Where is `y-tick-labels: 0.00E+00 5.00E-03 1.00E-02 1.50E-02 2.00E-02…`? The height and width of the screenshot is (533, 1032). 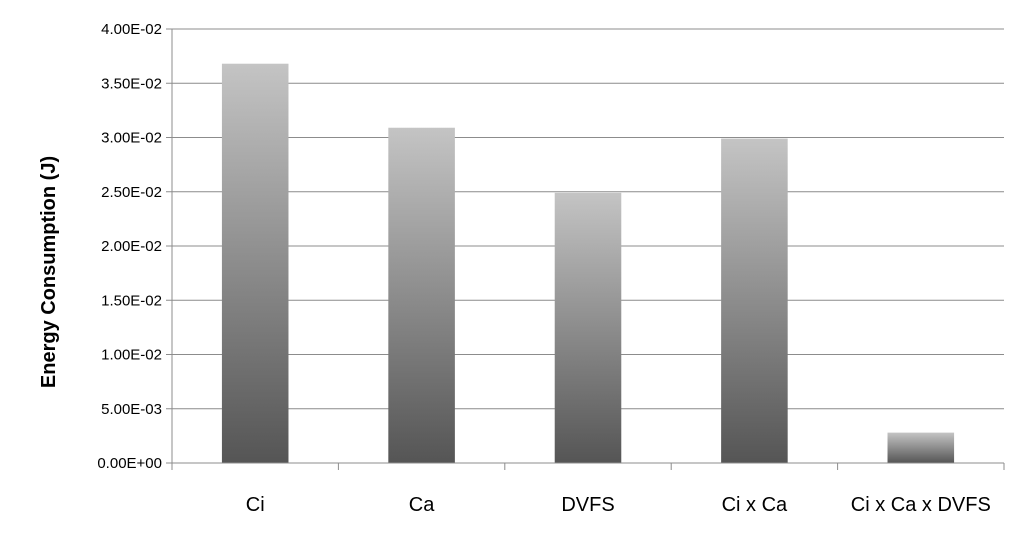 y-tick-labels: 0.00E+00 5.00E-03 1.00E-02 1.50E-02 2.00E-02… is located at coordinates (129, 246).